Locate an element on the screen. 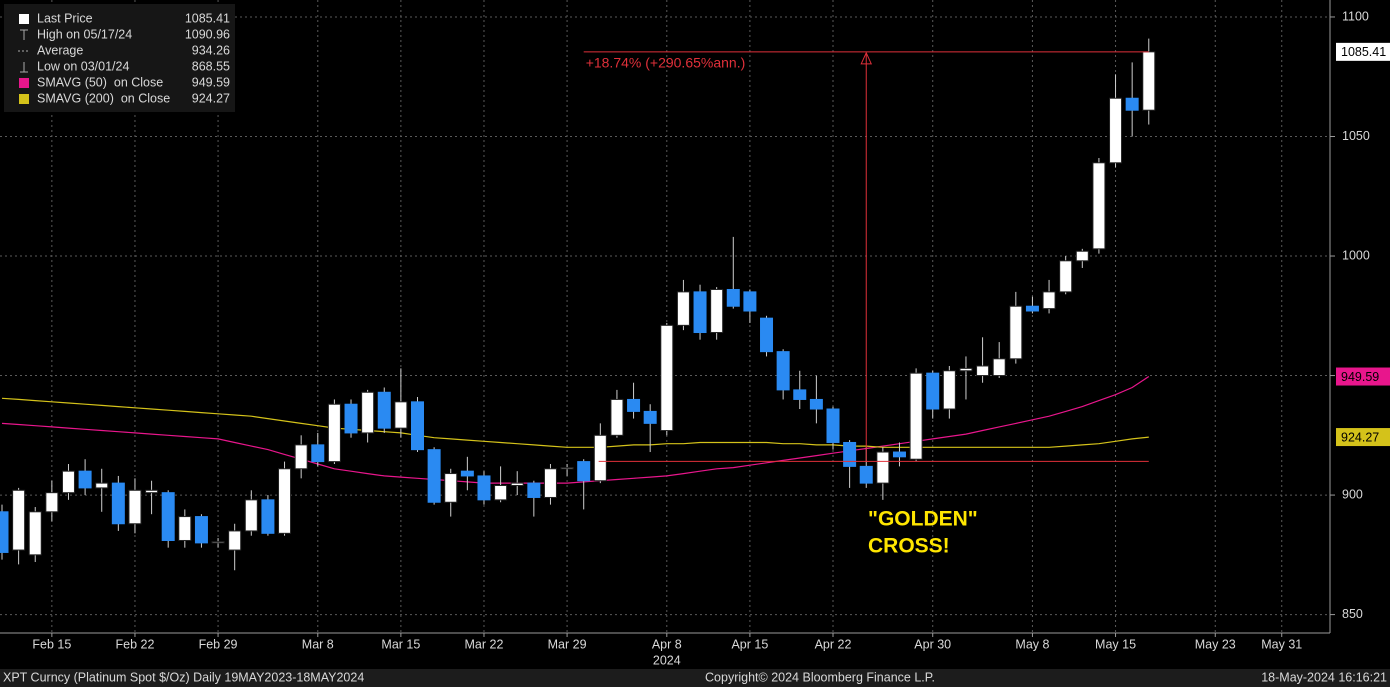 The width and height of the screenshot is (1390, 687). legend-box is located at coordinates (119, 58).